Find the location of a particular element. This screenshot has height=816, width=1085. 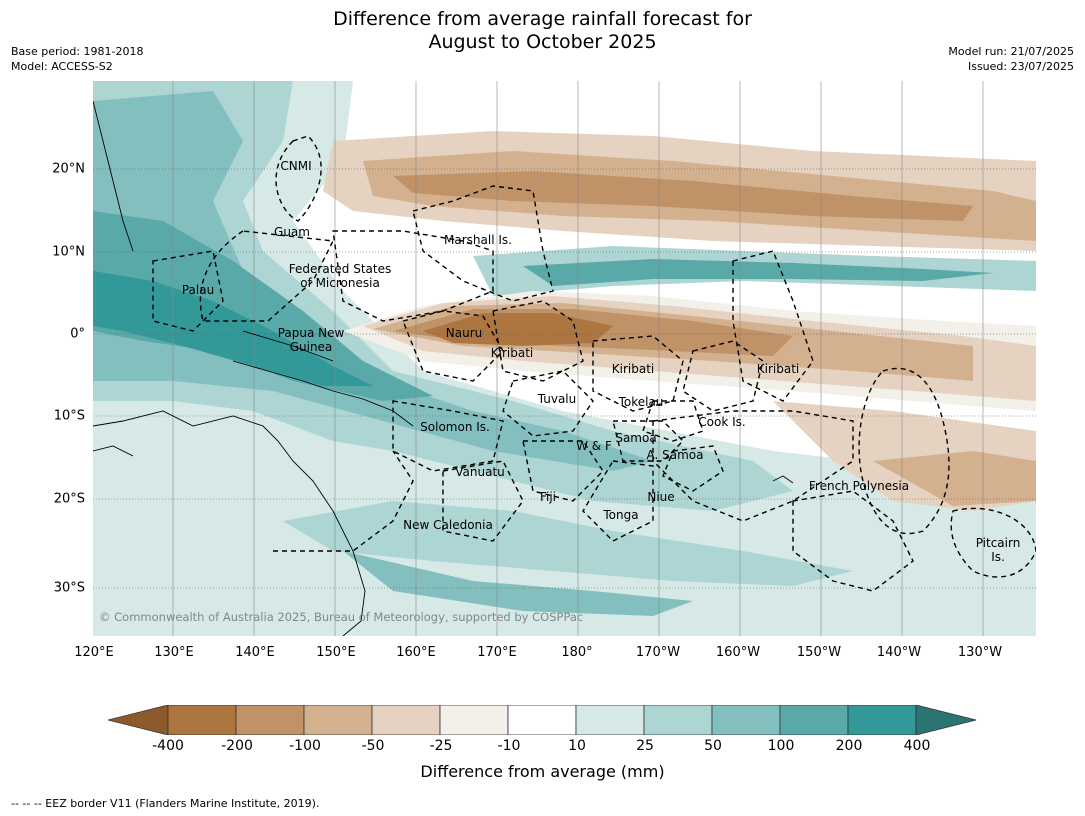

colorbar is located at coordinates (542, 720).